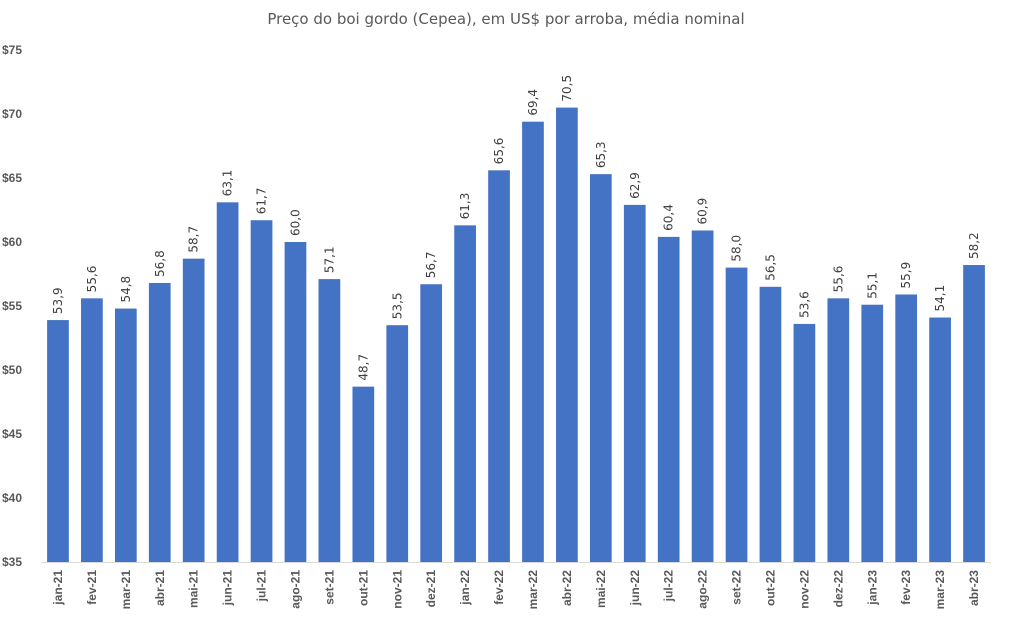 The image size is (1012, 630). What do you see at coordinates (737, 248) in the screenshot?
I see `data-label: 58,0` at bounding box center [737, 248].